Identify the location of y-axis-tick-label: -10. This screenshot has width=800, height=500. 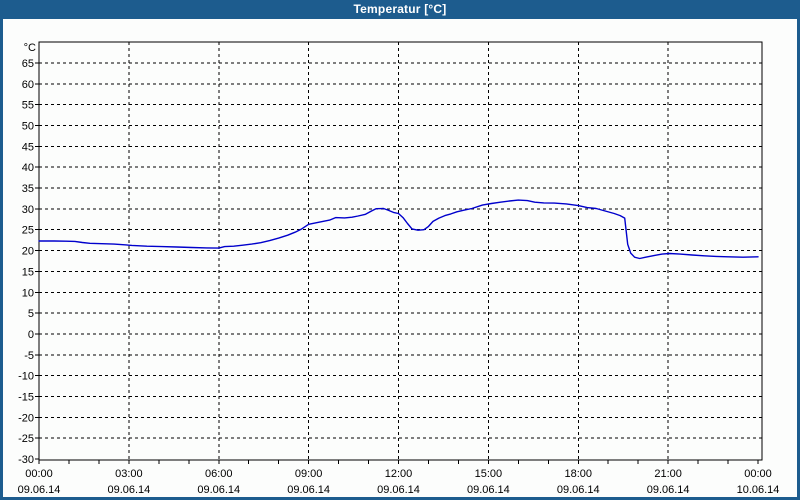
(26, 377).